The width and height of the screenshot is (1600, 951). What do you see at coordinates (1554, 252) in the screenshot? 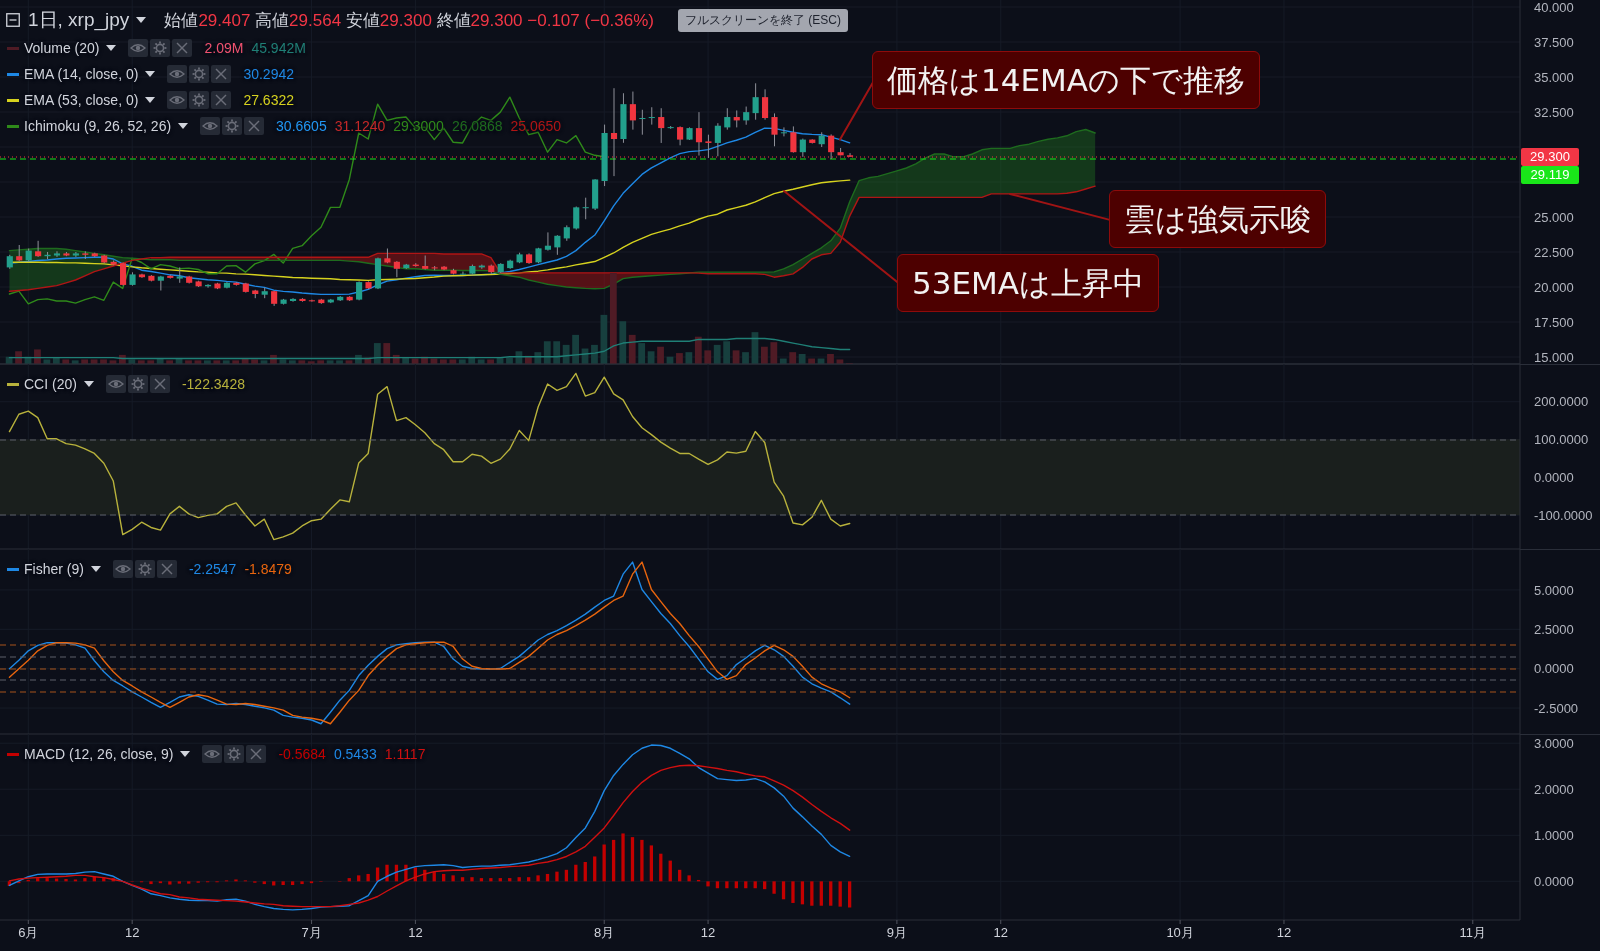
I see `y-tick-label: 22.500` at bounding box center [1554, 252].